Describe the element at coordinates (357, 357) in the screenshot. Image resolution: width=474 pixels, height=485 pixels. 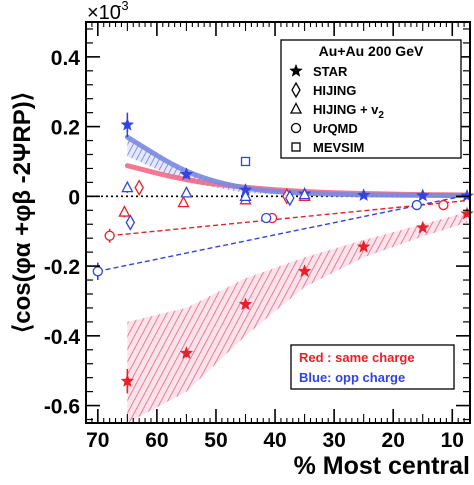
I see `same-charge-note: Red : same charge` at that location.